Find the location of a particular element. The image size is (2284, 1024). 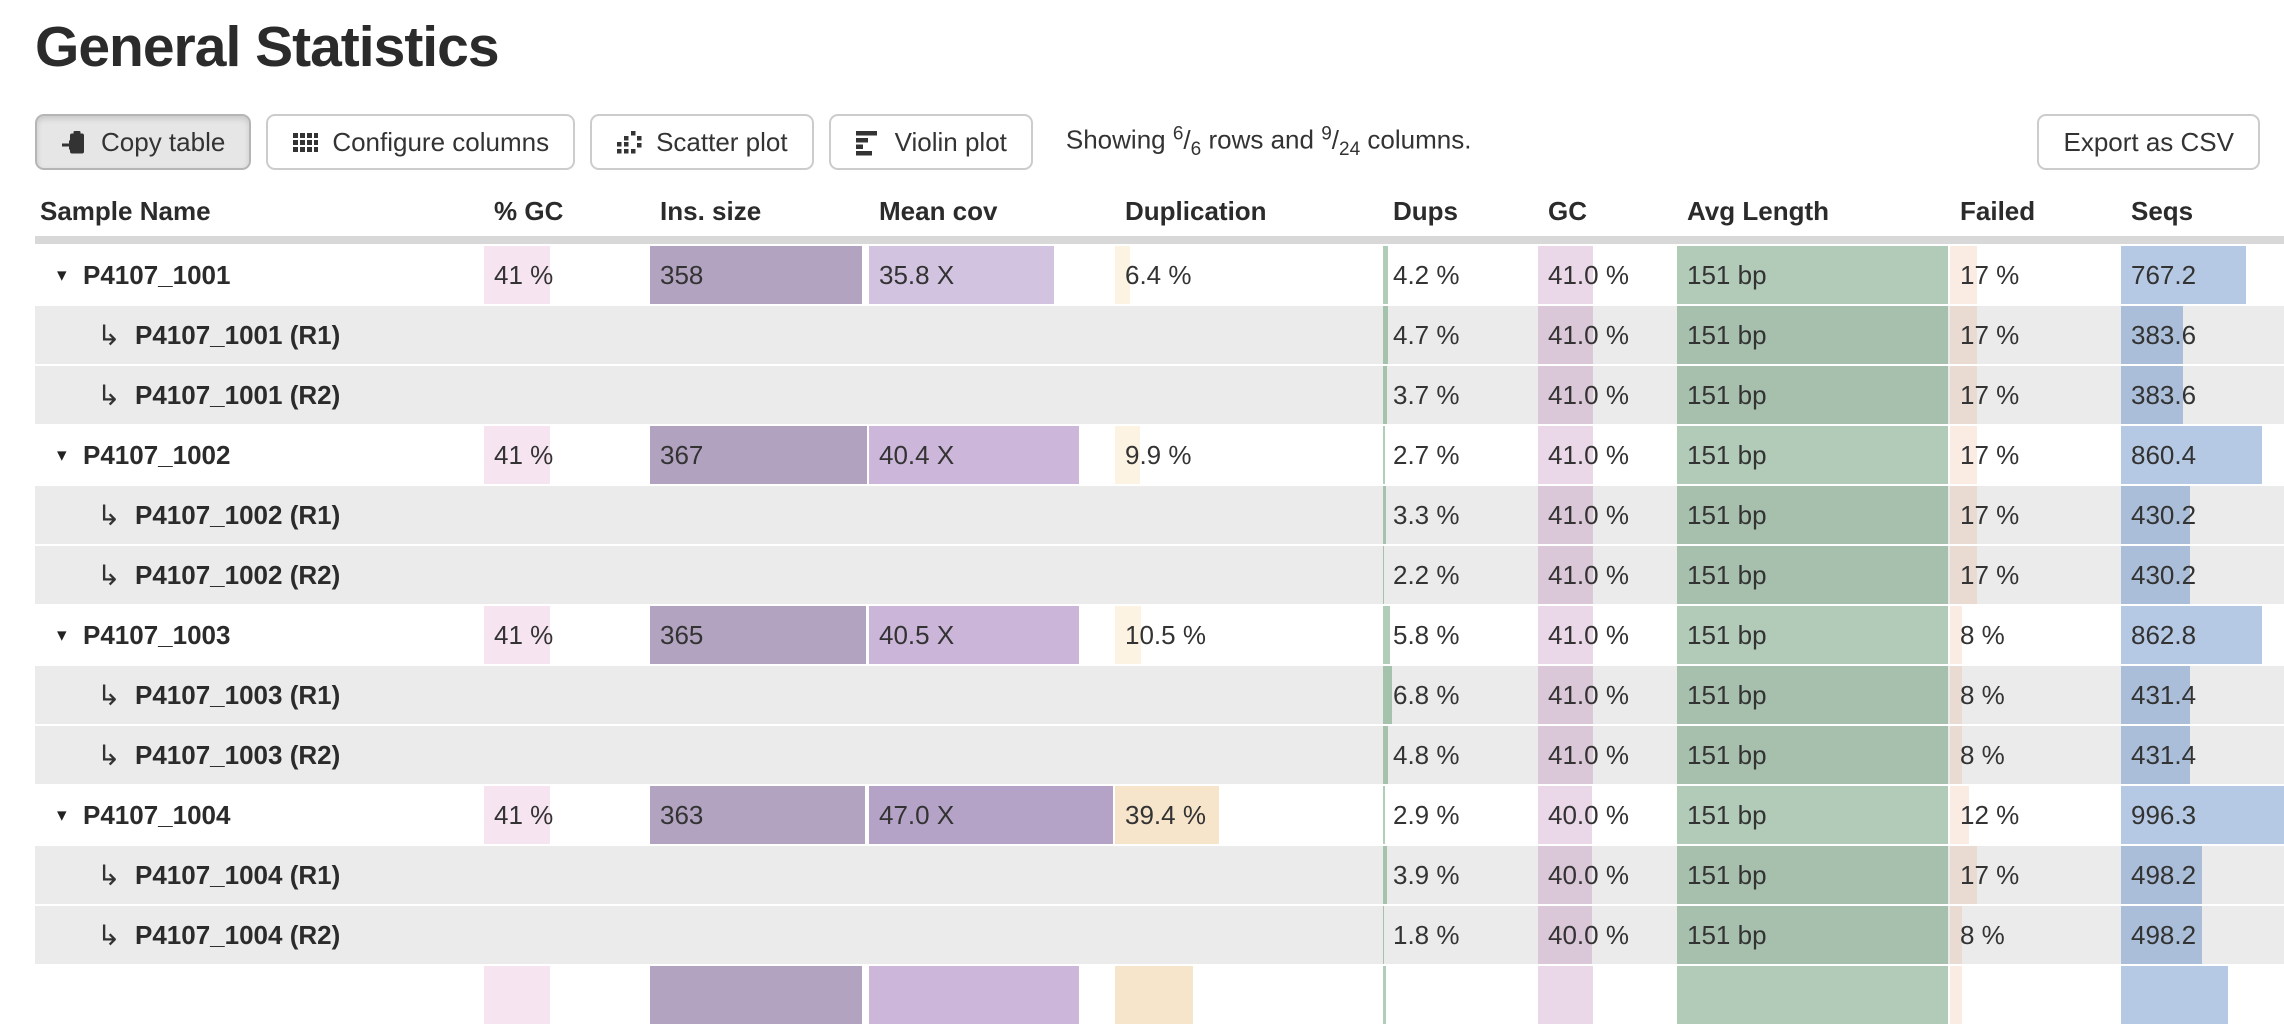

column-header-avg-length: Avg Length is located at coordinates (1758, 211).